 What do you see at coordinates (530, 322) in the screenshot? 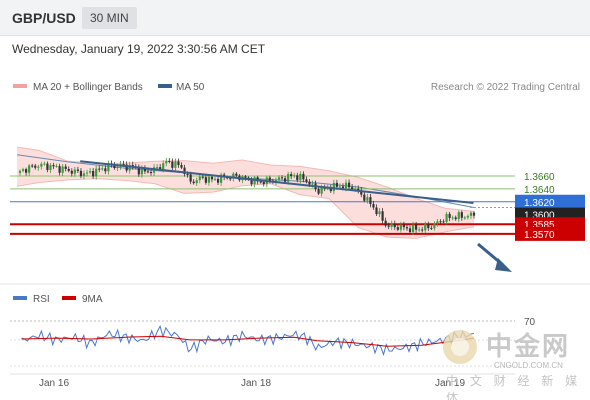
I see `rsi-70-label: 70` at bounding box center [530, 322].